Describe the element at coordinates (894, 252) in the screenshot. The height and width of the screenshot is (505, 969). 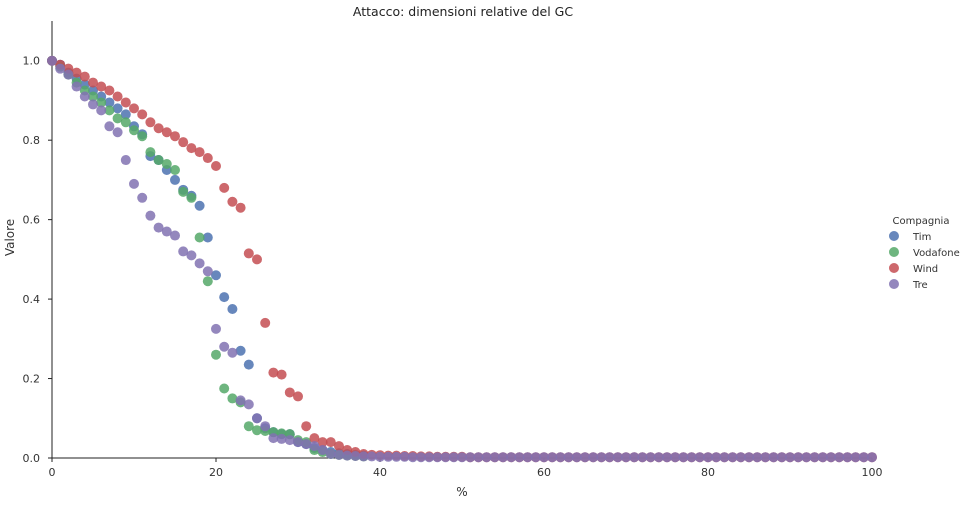
I see `legend-marker` at that location.